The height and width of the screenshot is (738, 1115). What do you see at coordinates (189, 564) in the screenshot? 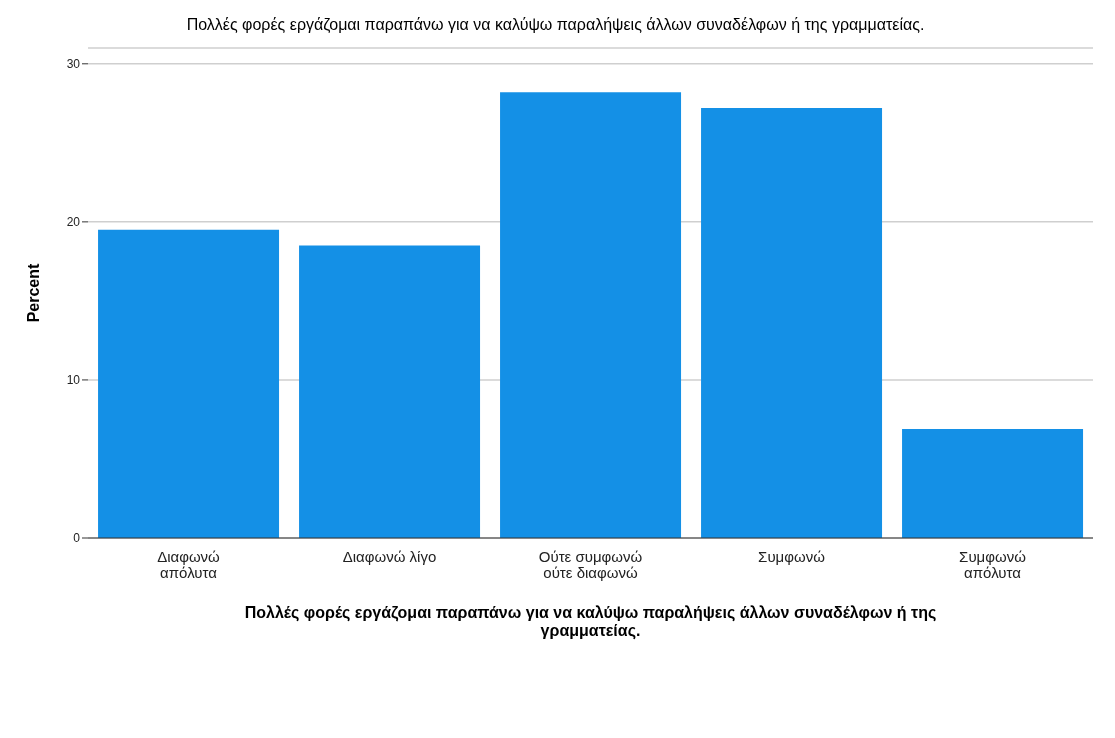
I see `x-tick-label: Διαφωνώ απόλυτα` at bounding box center [189, 564].